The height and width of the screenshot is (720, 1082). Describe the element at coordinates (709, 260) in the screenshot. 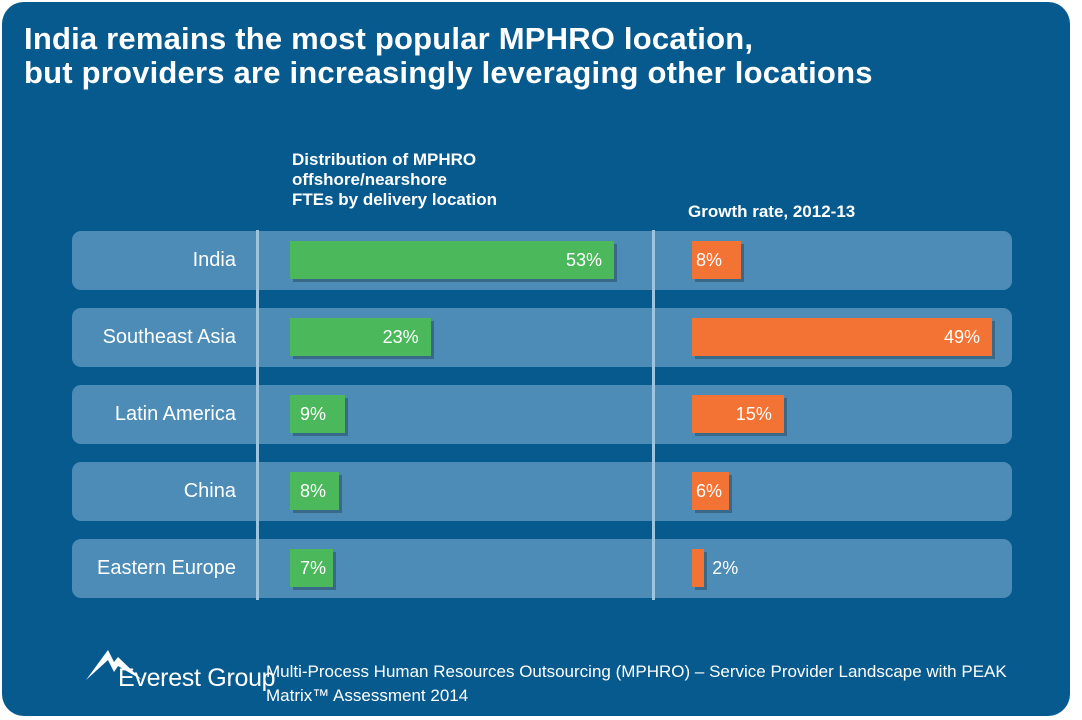

I see `growth-value-label: 8%` at that location.